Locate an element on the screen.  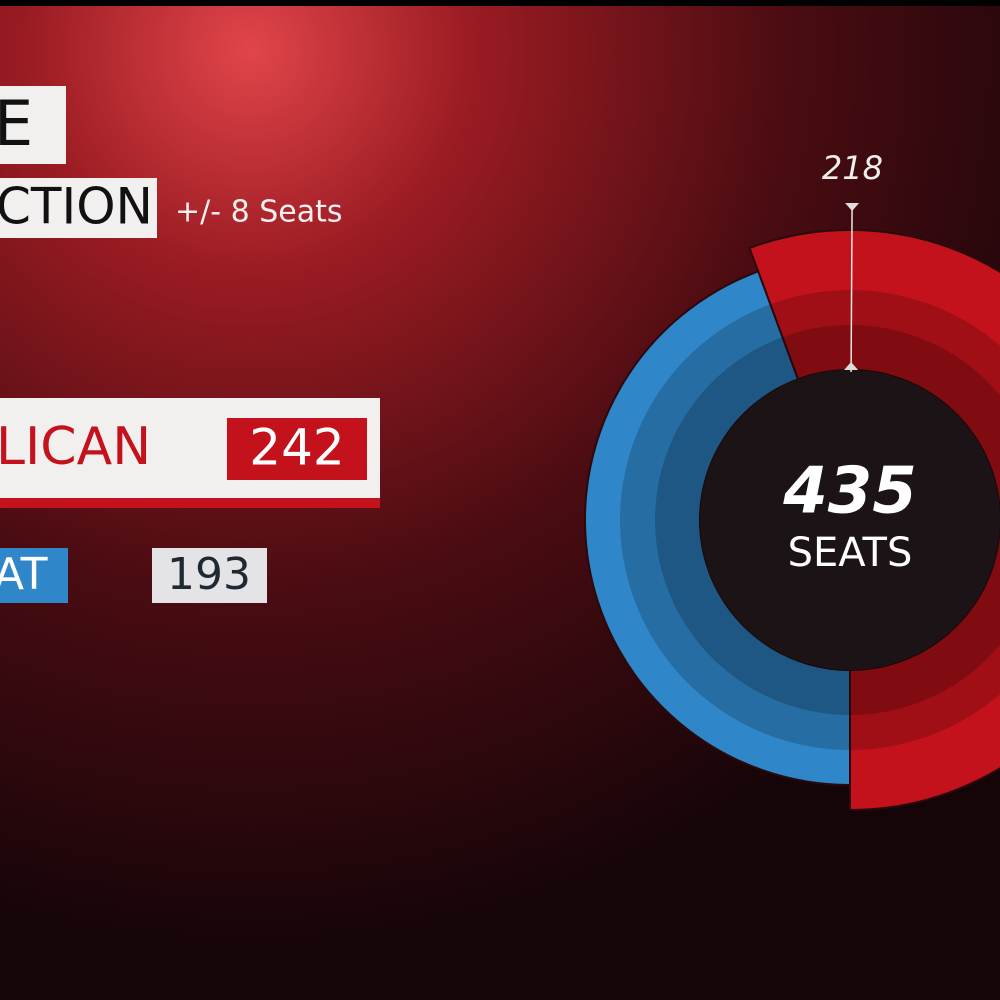
legend-box is located at coordinates (34, 575).